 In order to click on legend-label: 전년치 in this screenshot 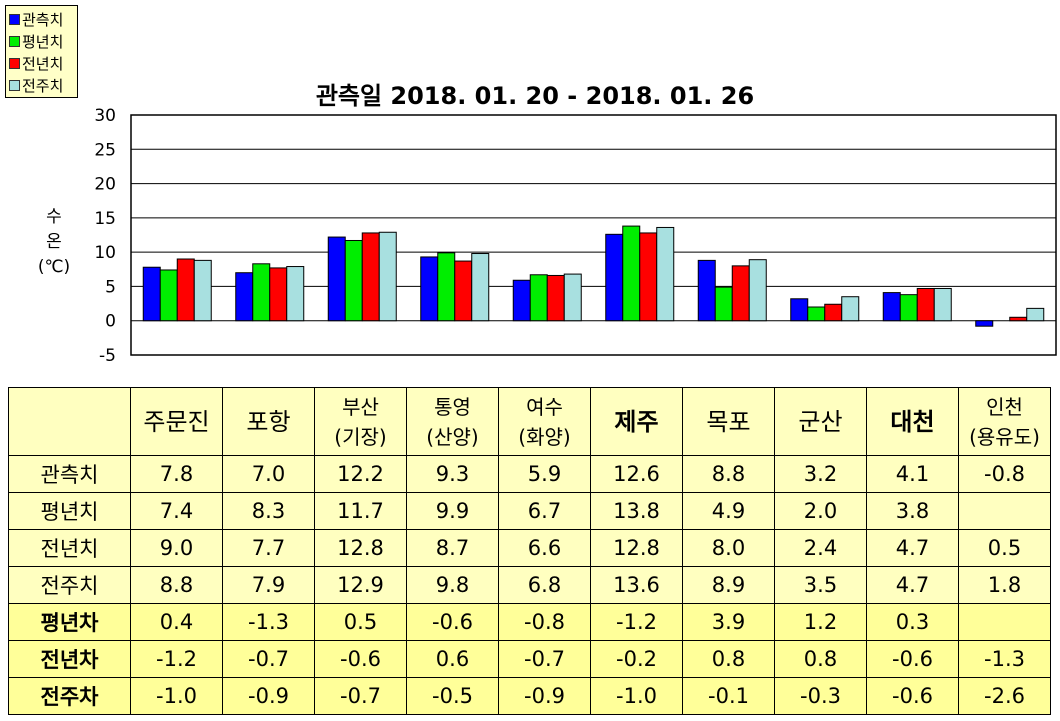, I will do `click(43, 63)`.